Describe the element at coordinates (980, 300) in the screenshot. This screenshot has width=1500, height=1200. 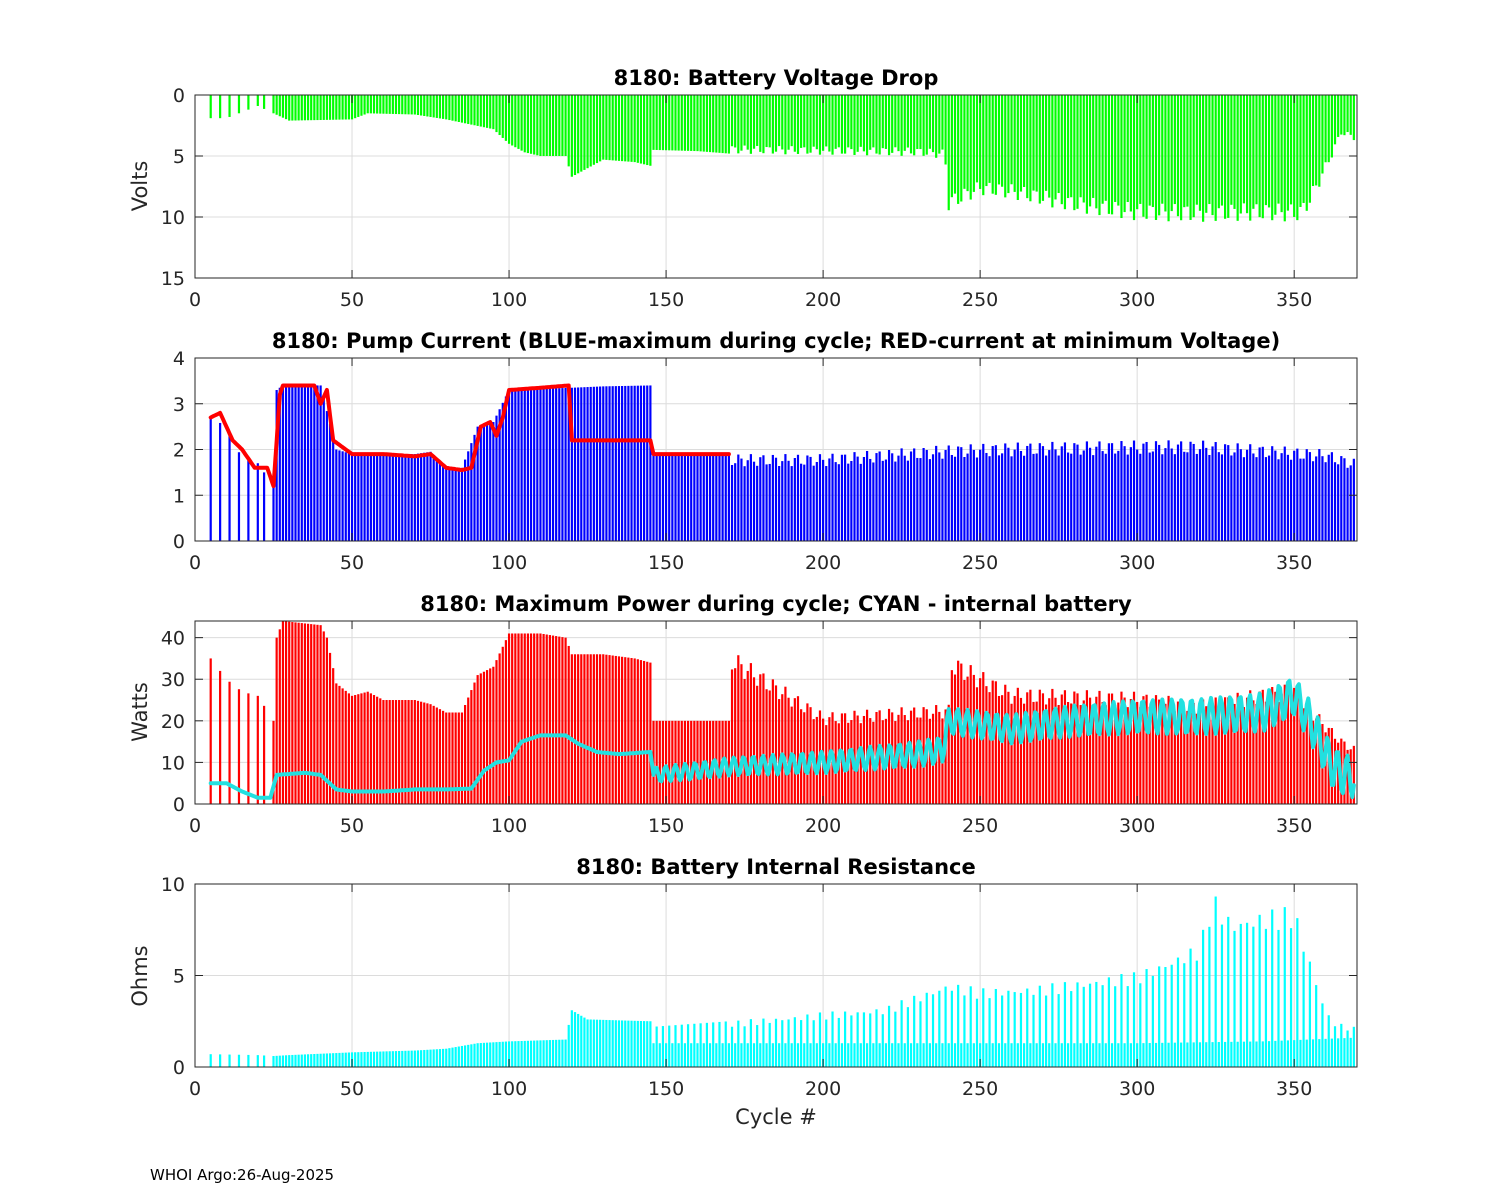
I see `x-tick-label: 250` at that location.